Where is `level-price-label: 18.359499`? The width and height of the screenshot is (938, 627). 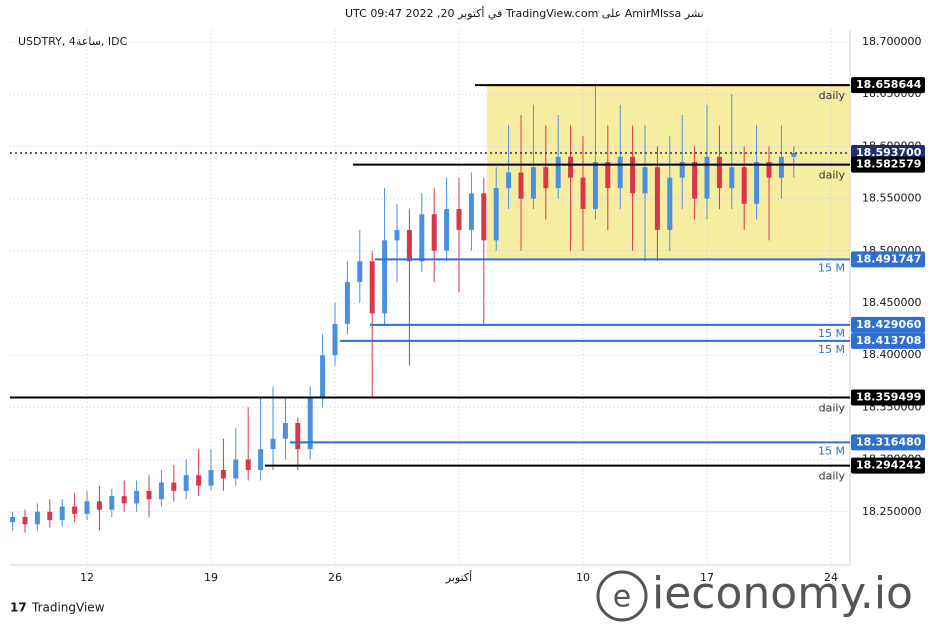 level-price-label: 18.359499 is located at coordinates (888, 396).